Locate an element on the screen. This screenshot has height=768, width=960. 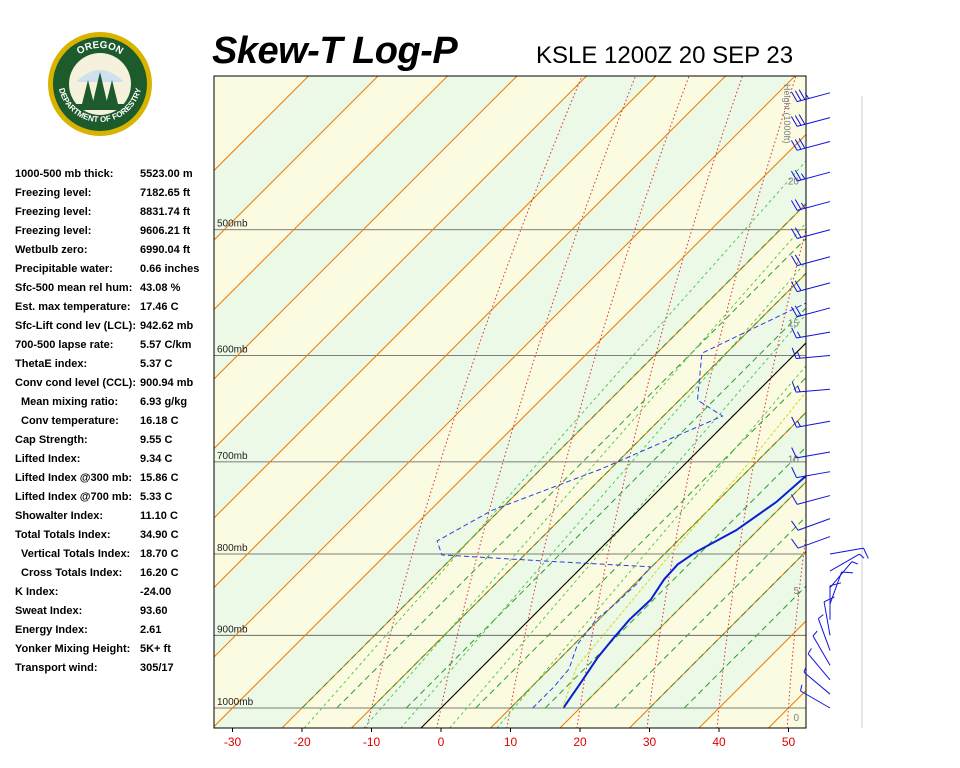
x-tick-label: -10 is located at coordinates (372, 742).